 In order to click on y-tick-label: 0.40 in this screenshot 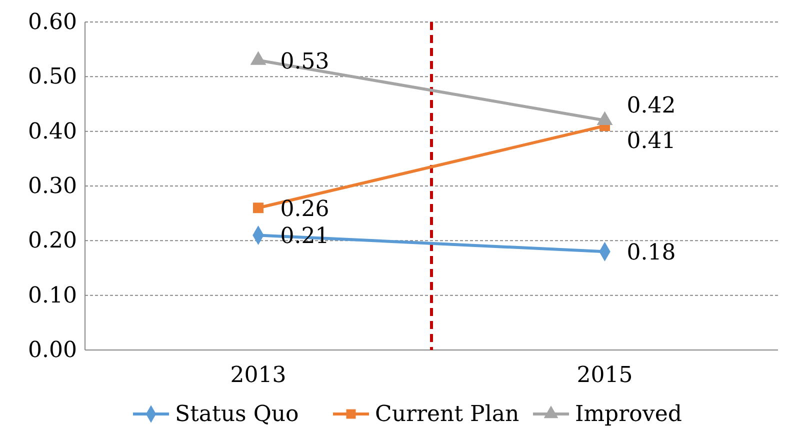, I will do `click(52, 131)`.